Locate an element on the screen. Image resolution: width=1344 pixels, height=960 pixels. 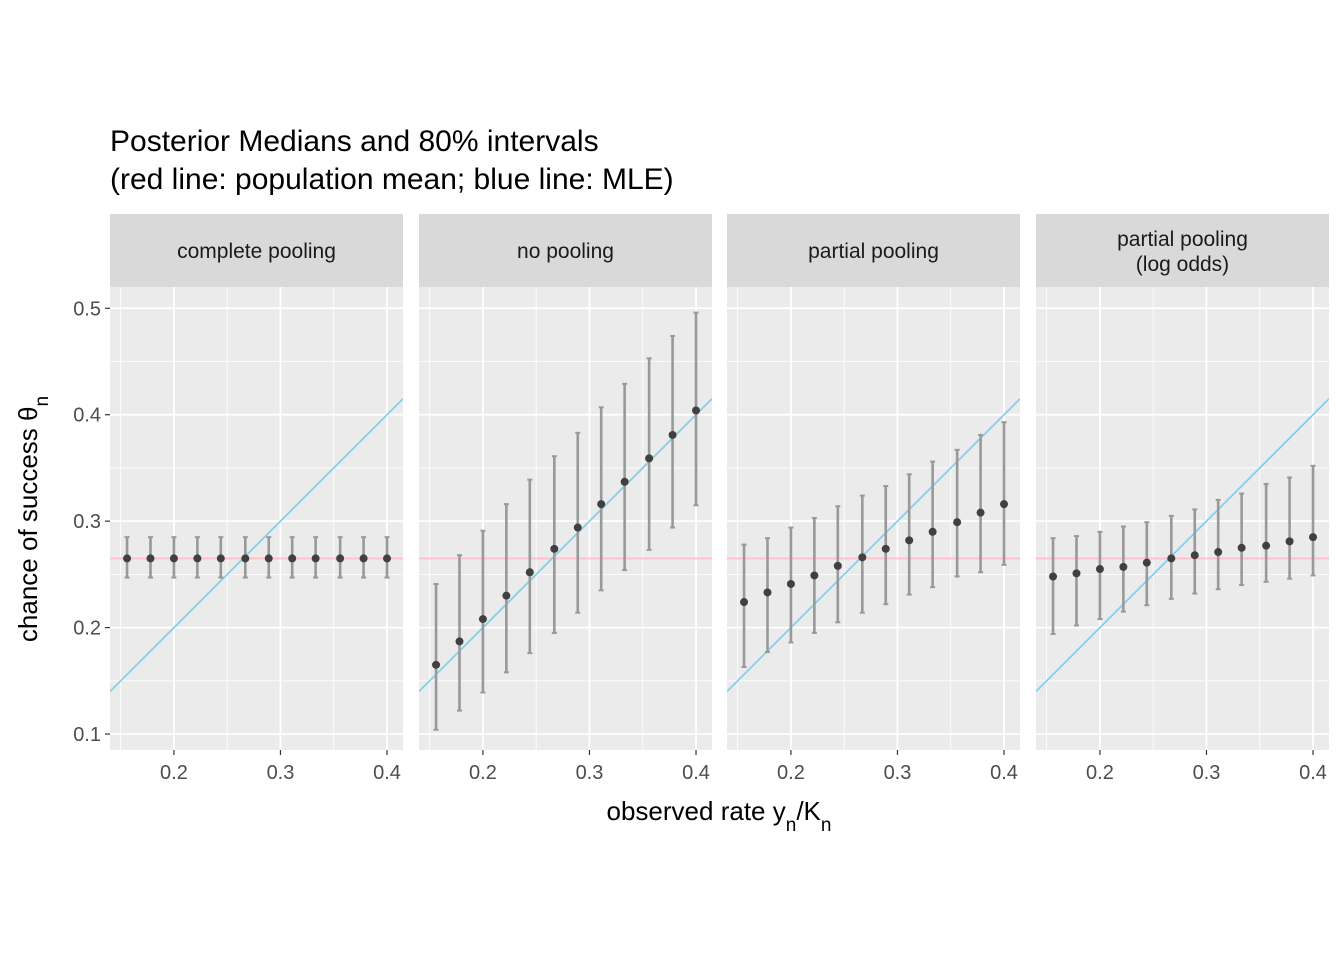
facet-panel: no pooling 0.2 0.3 0.4 is located at coordinates (565, 499).